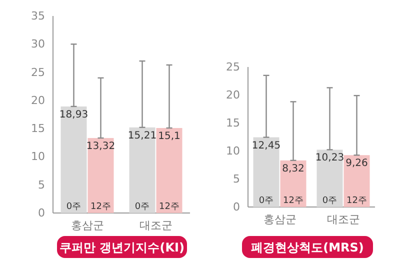 This screenshot has width=414, height=272. I want to click on data-label: 18,93, so click(73, 114).